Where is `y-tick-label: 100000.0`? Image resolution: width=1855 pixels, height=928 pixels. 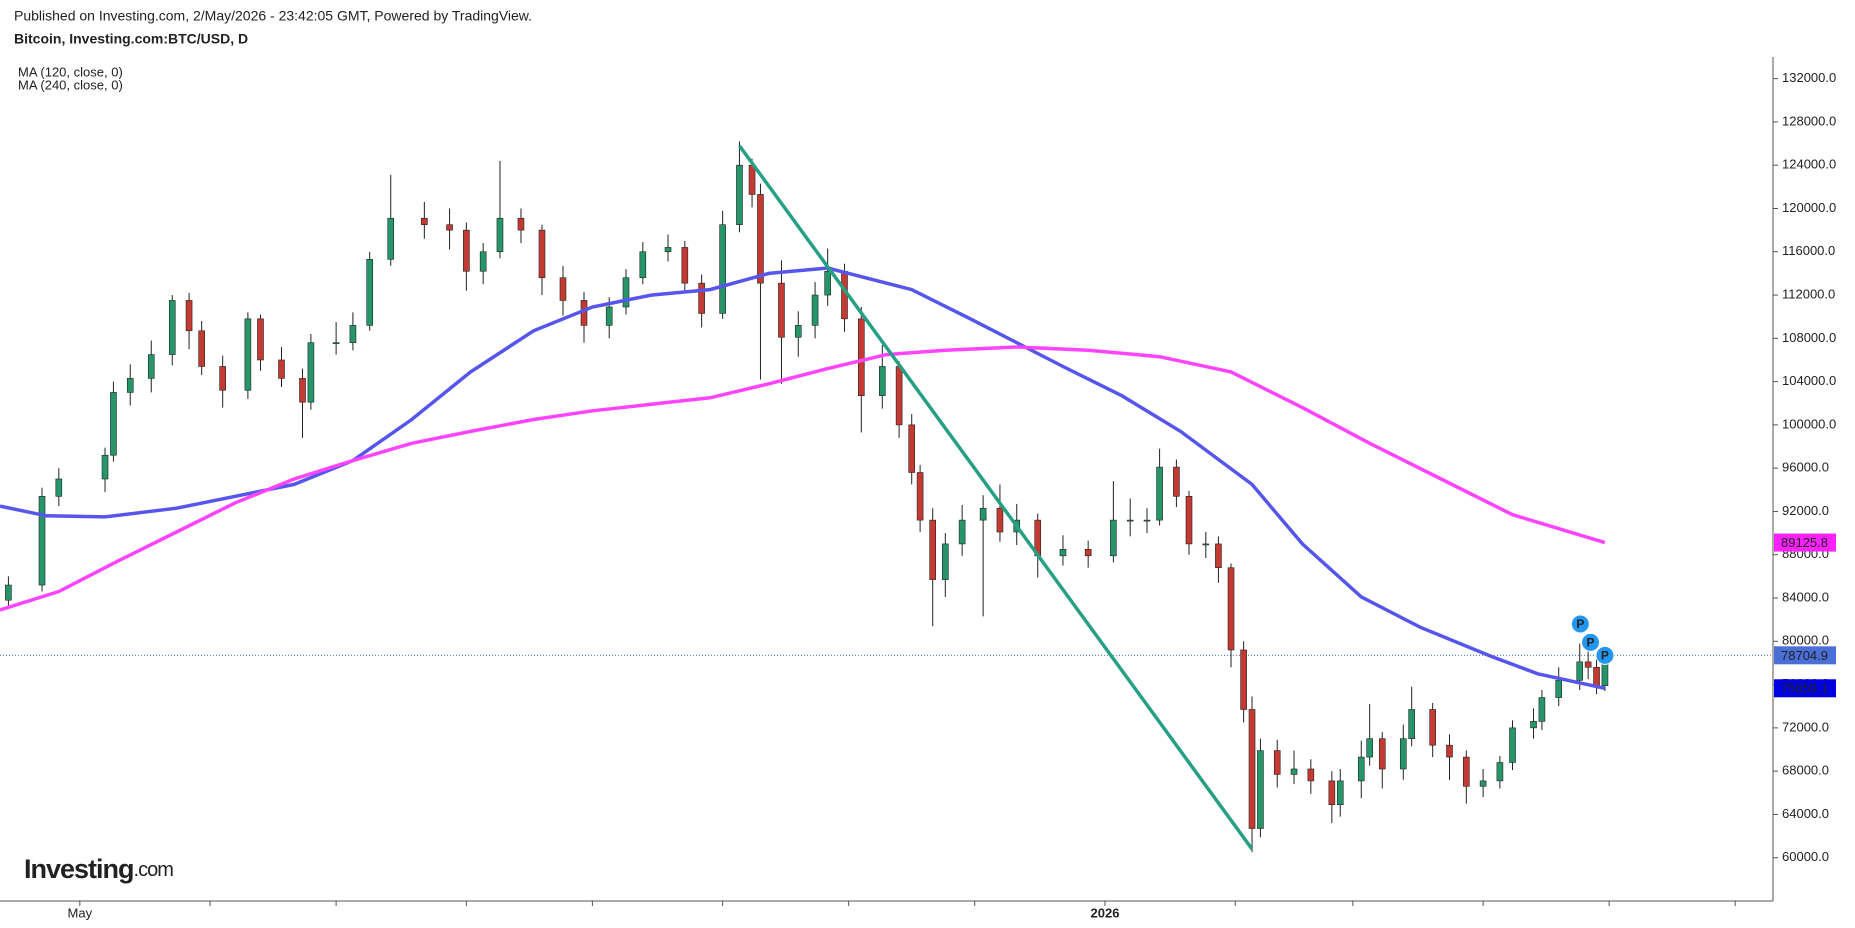
y-tick-label: 100000.0 is located at coordinates (1809, 423).